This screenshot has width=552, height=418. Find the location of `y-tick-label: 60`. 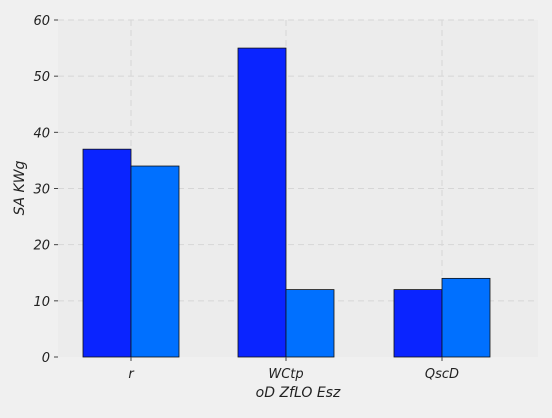

y-tick-label: 60 is located at coordinates (41, 21).